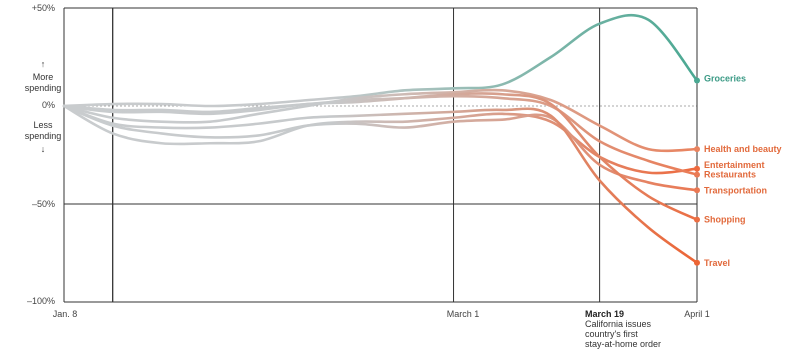  I want to click on y-tick-label: –50%, so click(43, 204).